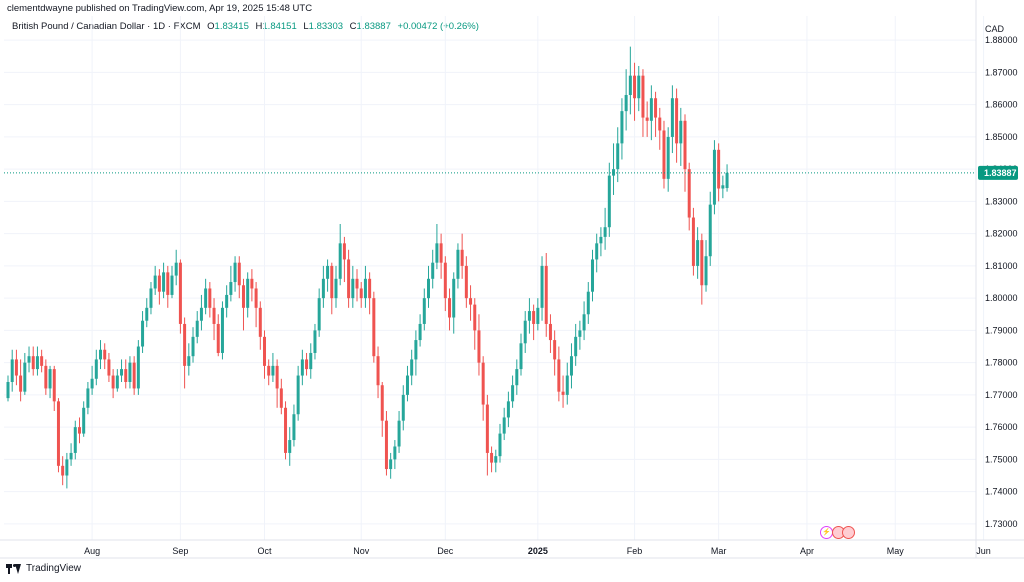 Image resolution: width=1024 pixels, height=582 pixels. What do you see at coordinates (719, 551) in the screenshot?
I see `time-tick-label: Mar` at bounding box center [719, 551].